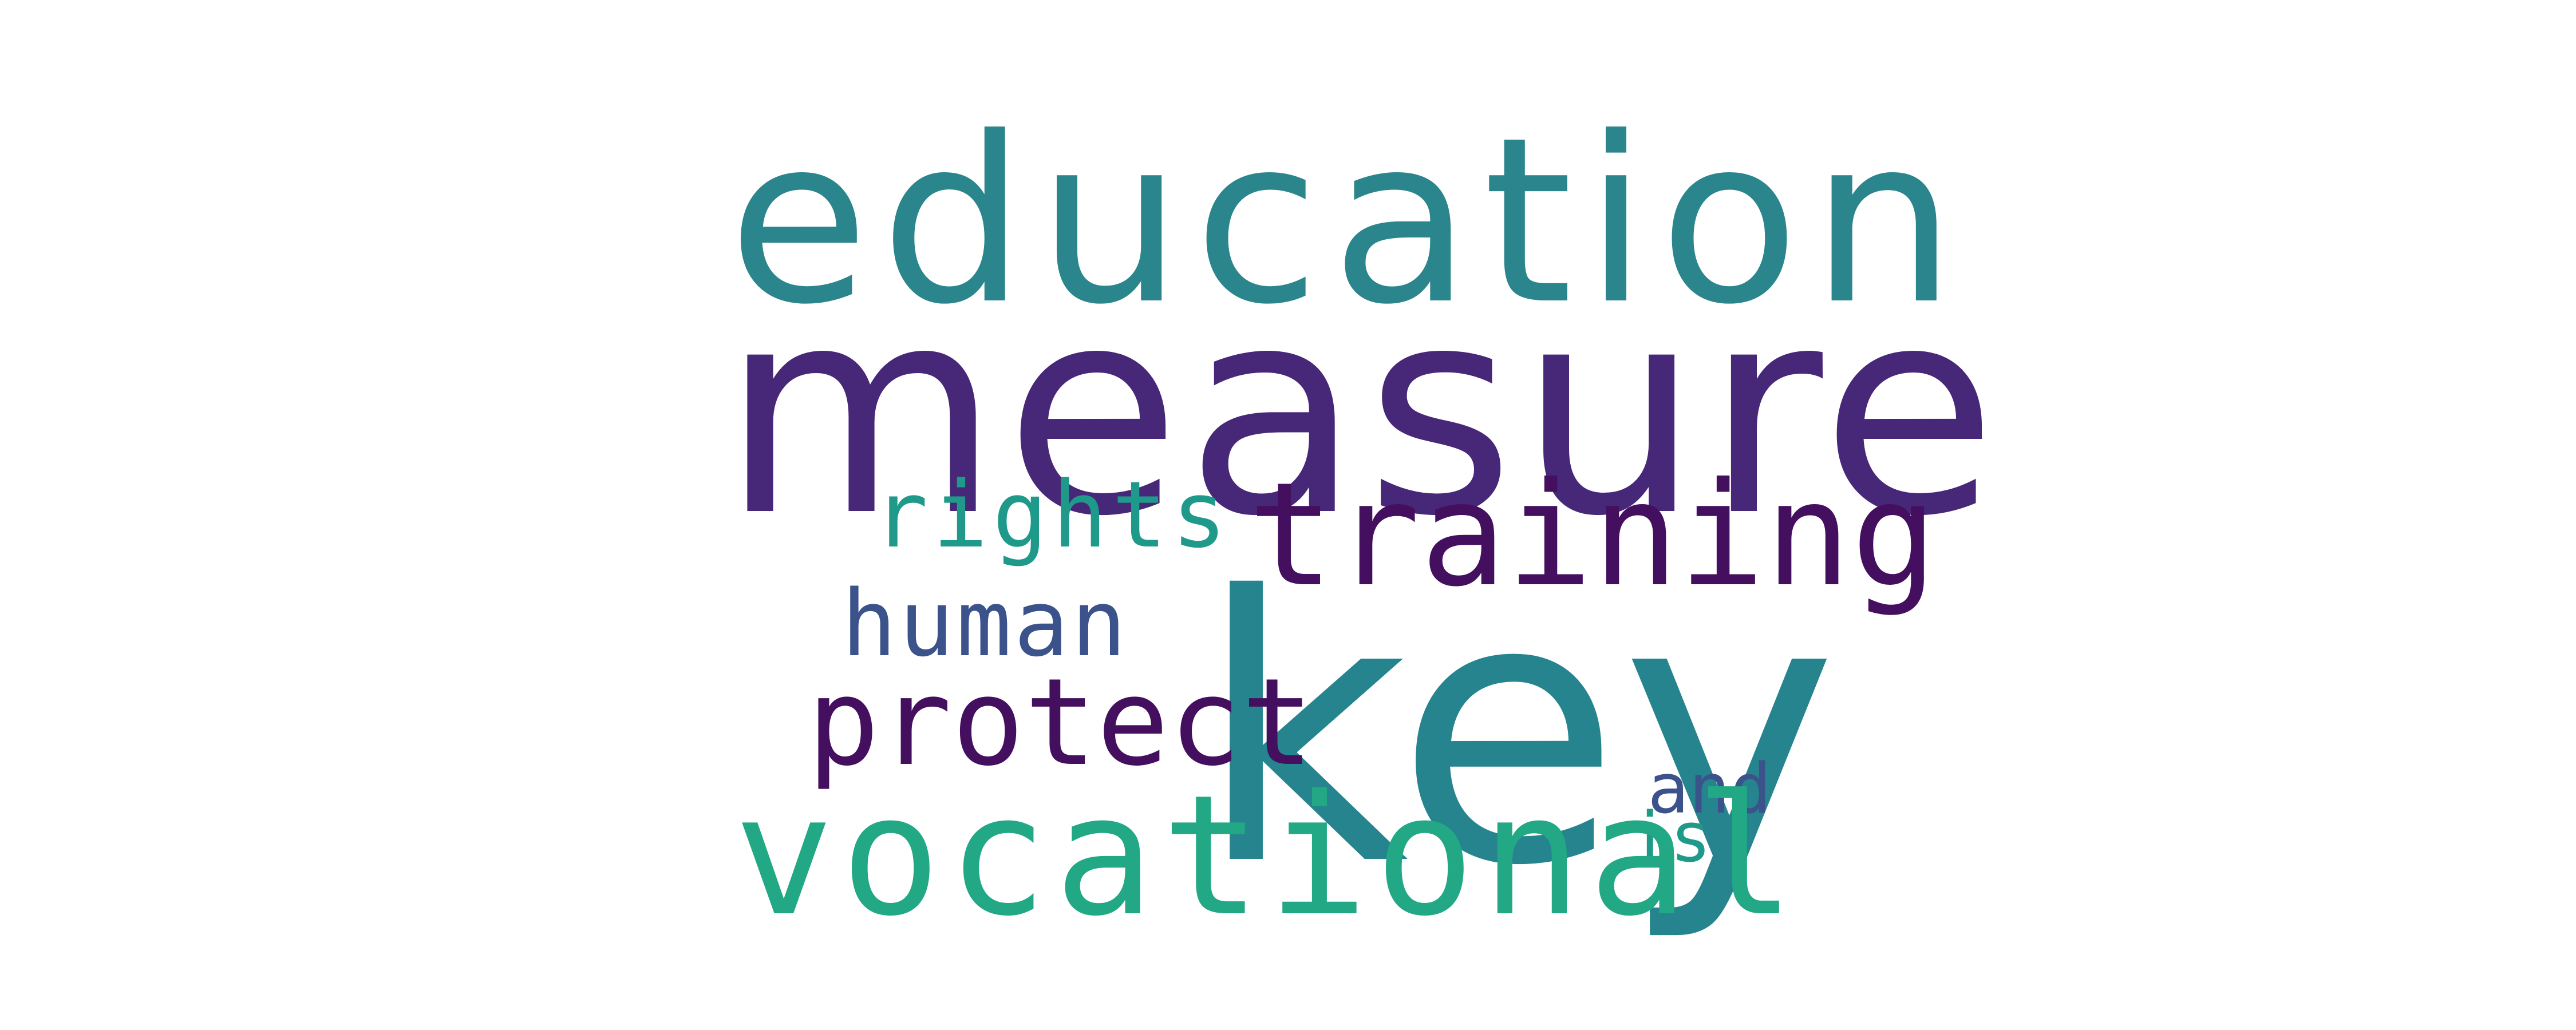 The width and height of the screenshot is (2576, 1030). I want to click on word-training: training, so click(1593, 534).